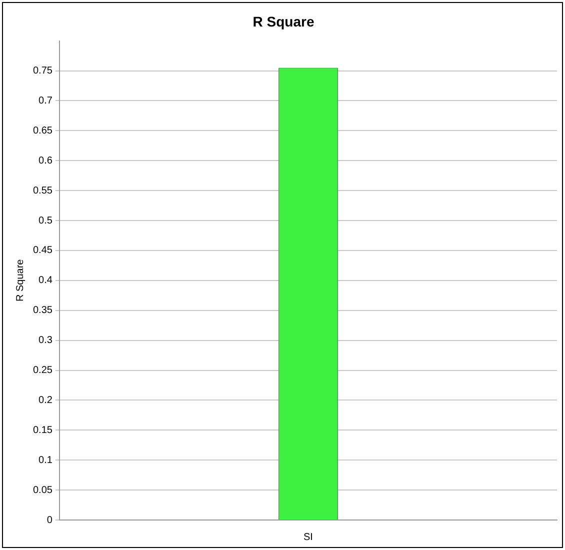 This screenshot has width=565, height=550. Describe the element at coordinates (45, 220) in the screenshot. I see `y-tick-label: 0.5` at that location.